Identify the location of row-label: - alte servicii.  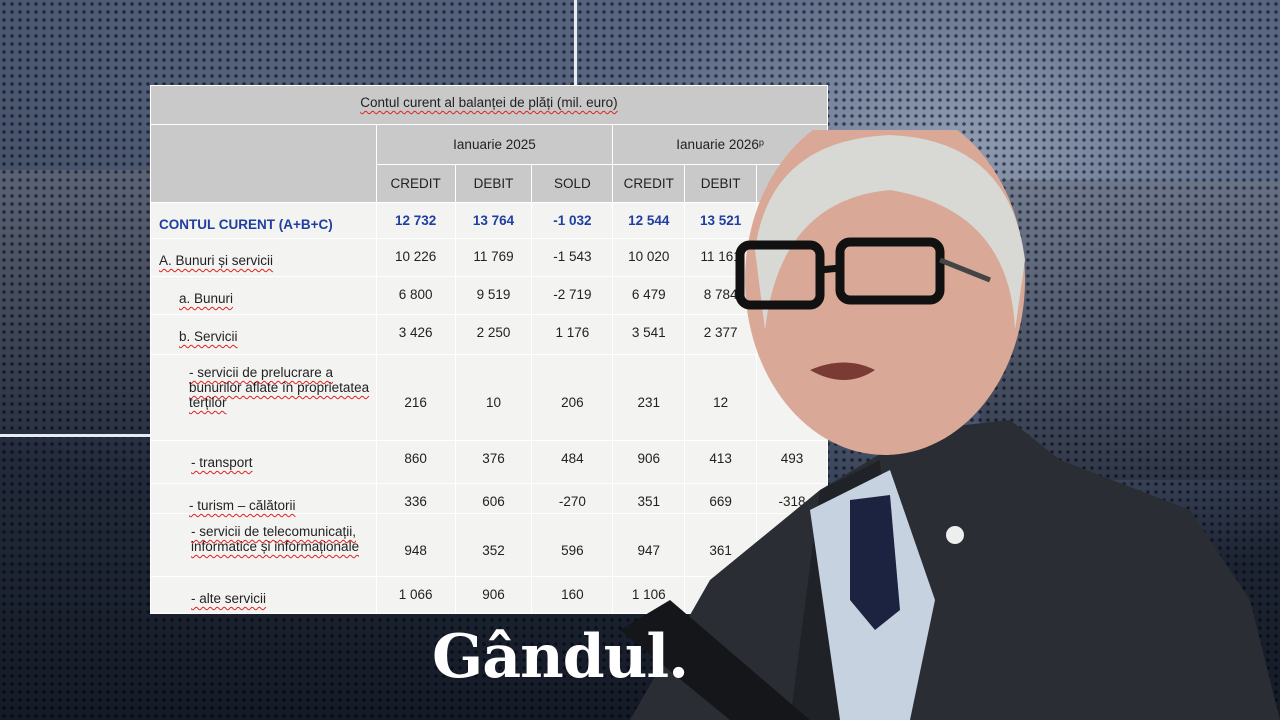
(263, 595).